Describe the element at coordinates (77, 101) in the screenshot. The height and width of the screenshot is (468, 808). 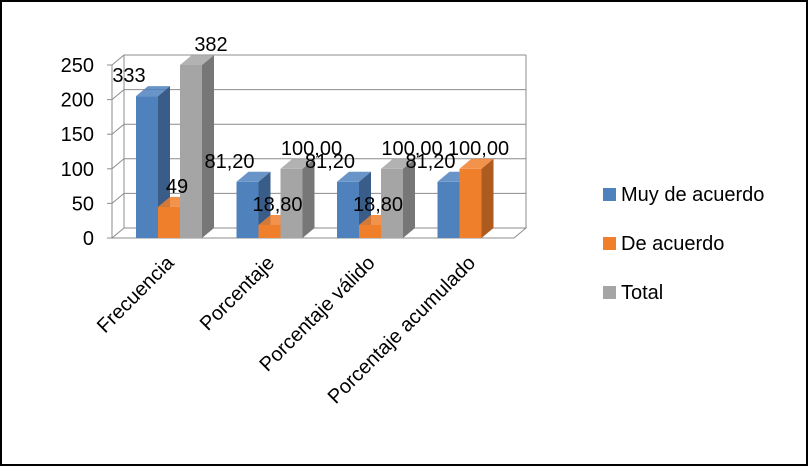
I see `y-tick-label: 200` at that location.